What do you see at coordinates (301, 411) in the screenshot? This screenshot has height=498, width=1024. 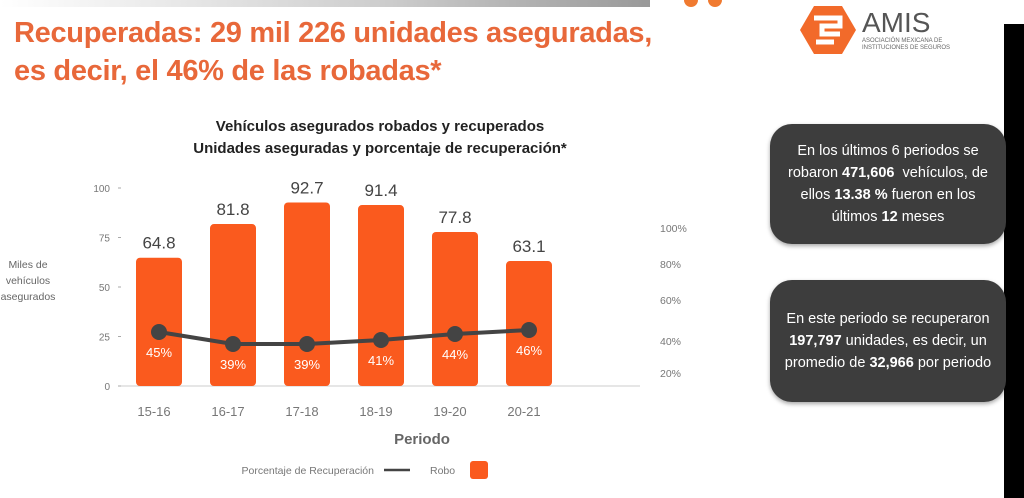 I see `x-tick-label: 17-18` at bounding box center [301, 411].